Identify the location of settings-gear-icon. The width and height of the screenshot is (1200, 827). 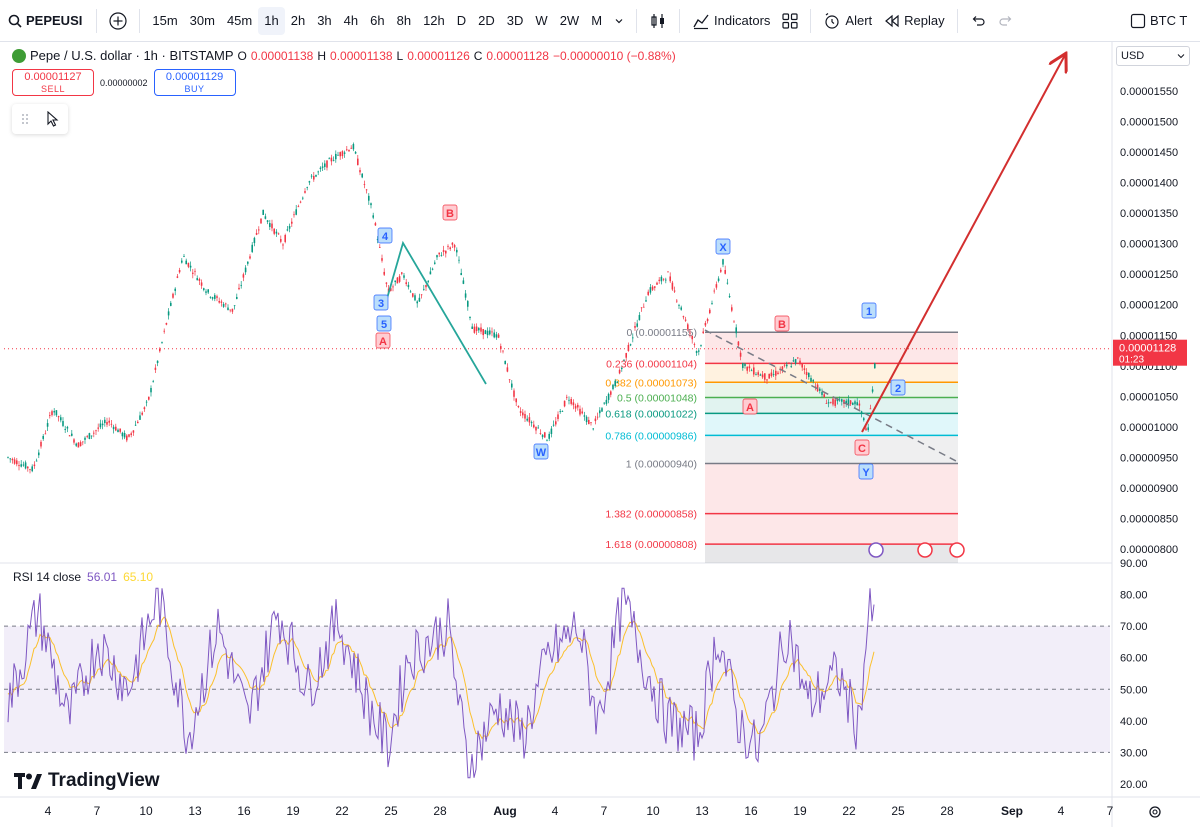
(1155, 812).